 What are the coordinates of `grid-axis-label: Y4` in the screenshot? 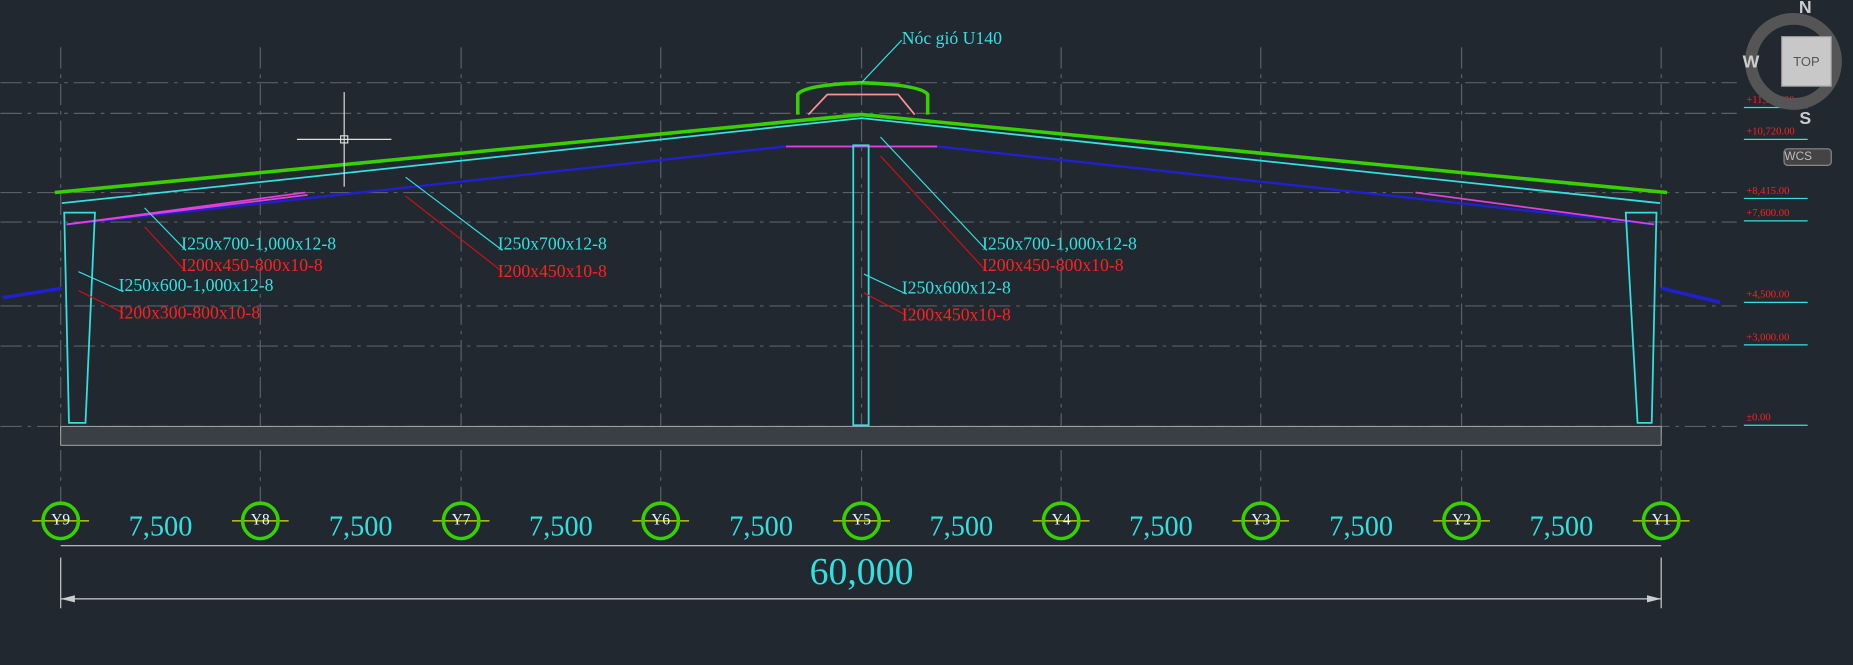 It's located at (1061, 519).